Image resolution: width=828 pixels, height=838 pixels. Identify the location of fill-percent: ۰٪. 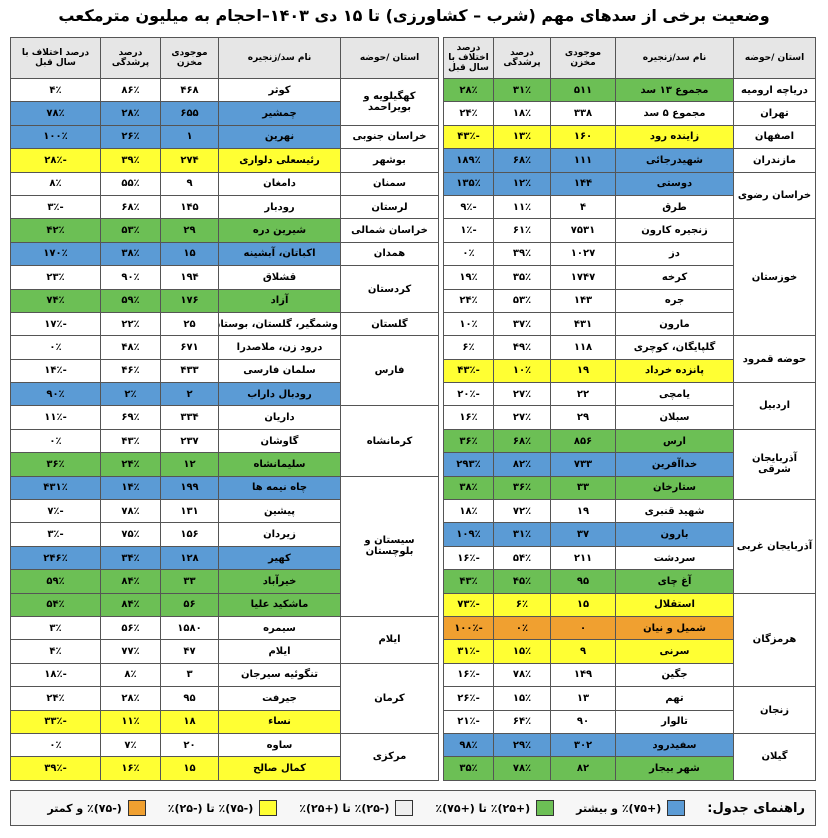
(522, 628).